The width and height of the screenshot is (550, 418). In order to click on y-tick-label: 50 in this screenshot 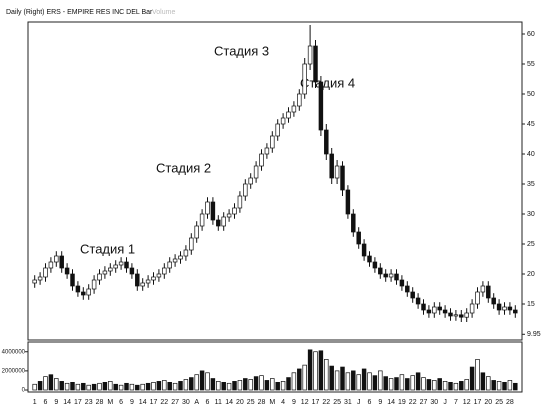, I will do `click(531, 94)`.